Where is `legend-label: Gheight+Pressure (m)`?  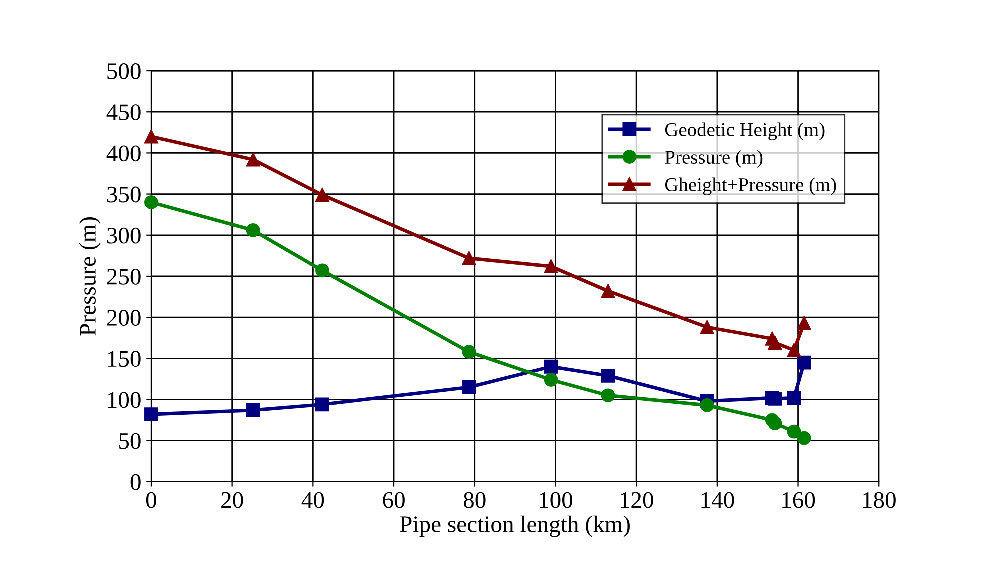
legend-label: Gheight+Pressure (m) is located at coordinates (750, 187).